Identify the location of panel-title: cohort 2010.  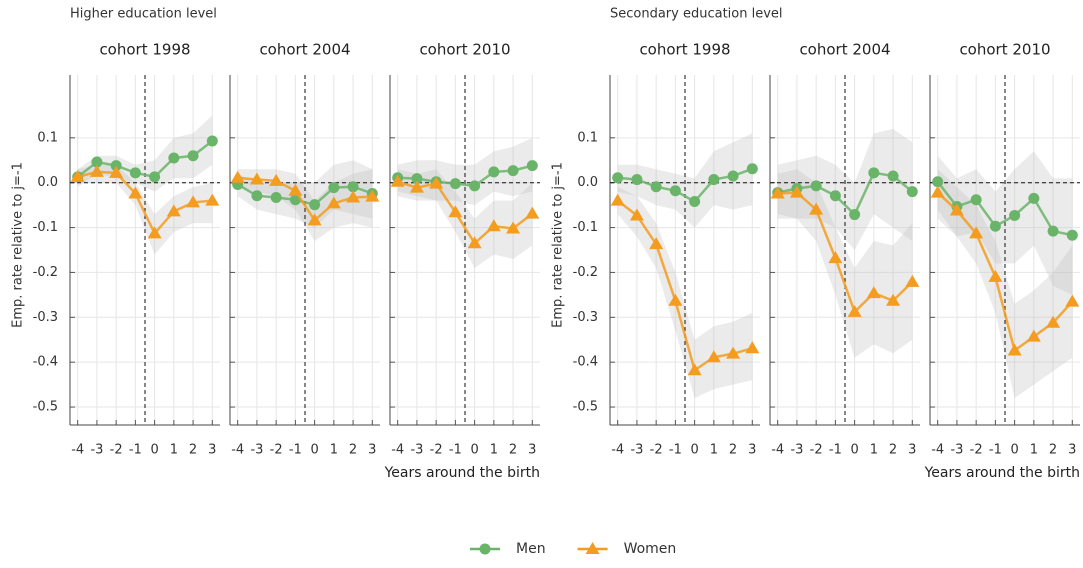
(464, 50).